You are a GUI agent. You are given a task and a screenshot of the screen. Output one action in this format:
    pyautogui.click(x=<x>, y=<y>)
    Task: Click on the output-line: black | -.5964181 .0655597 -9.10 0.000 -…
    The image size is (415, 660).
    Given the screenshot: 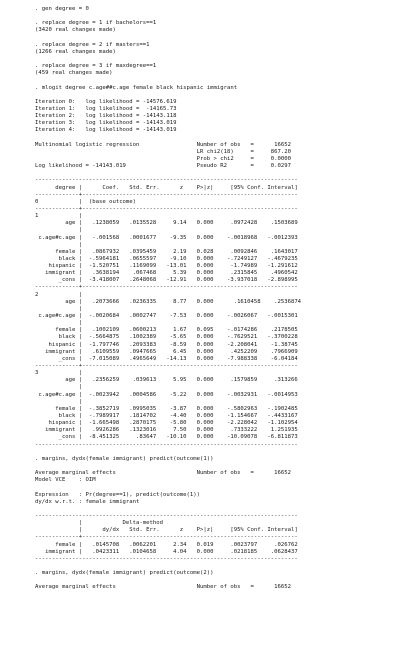 What is the action you would take?
    pyautogui.click(x=166, y=258)
    